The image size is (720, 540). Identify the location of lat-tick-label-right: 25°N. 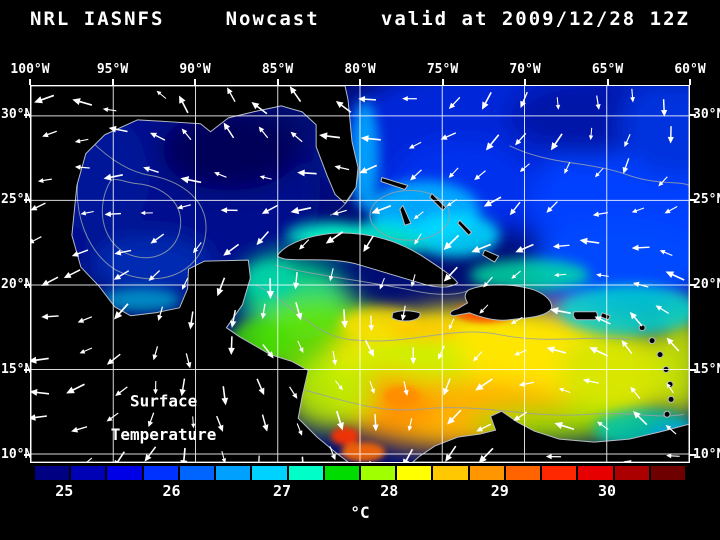
(706, 199).